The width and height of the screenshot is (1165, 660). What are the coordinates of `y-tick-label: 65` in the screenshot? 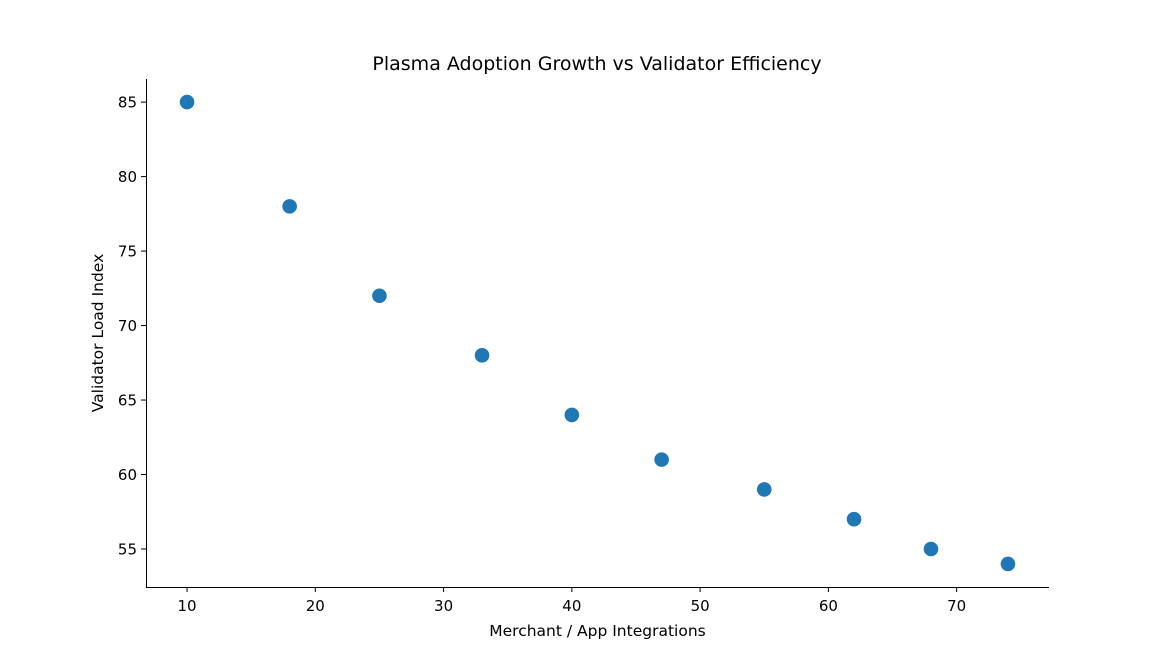 It's located at (127, 401).